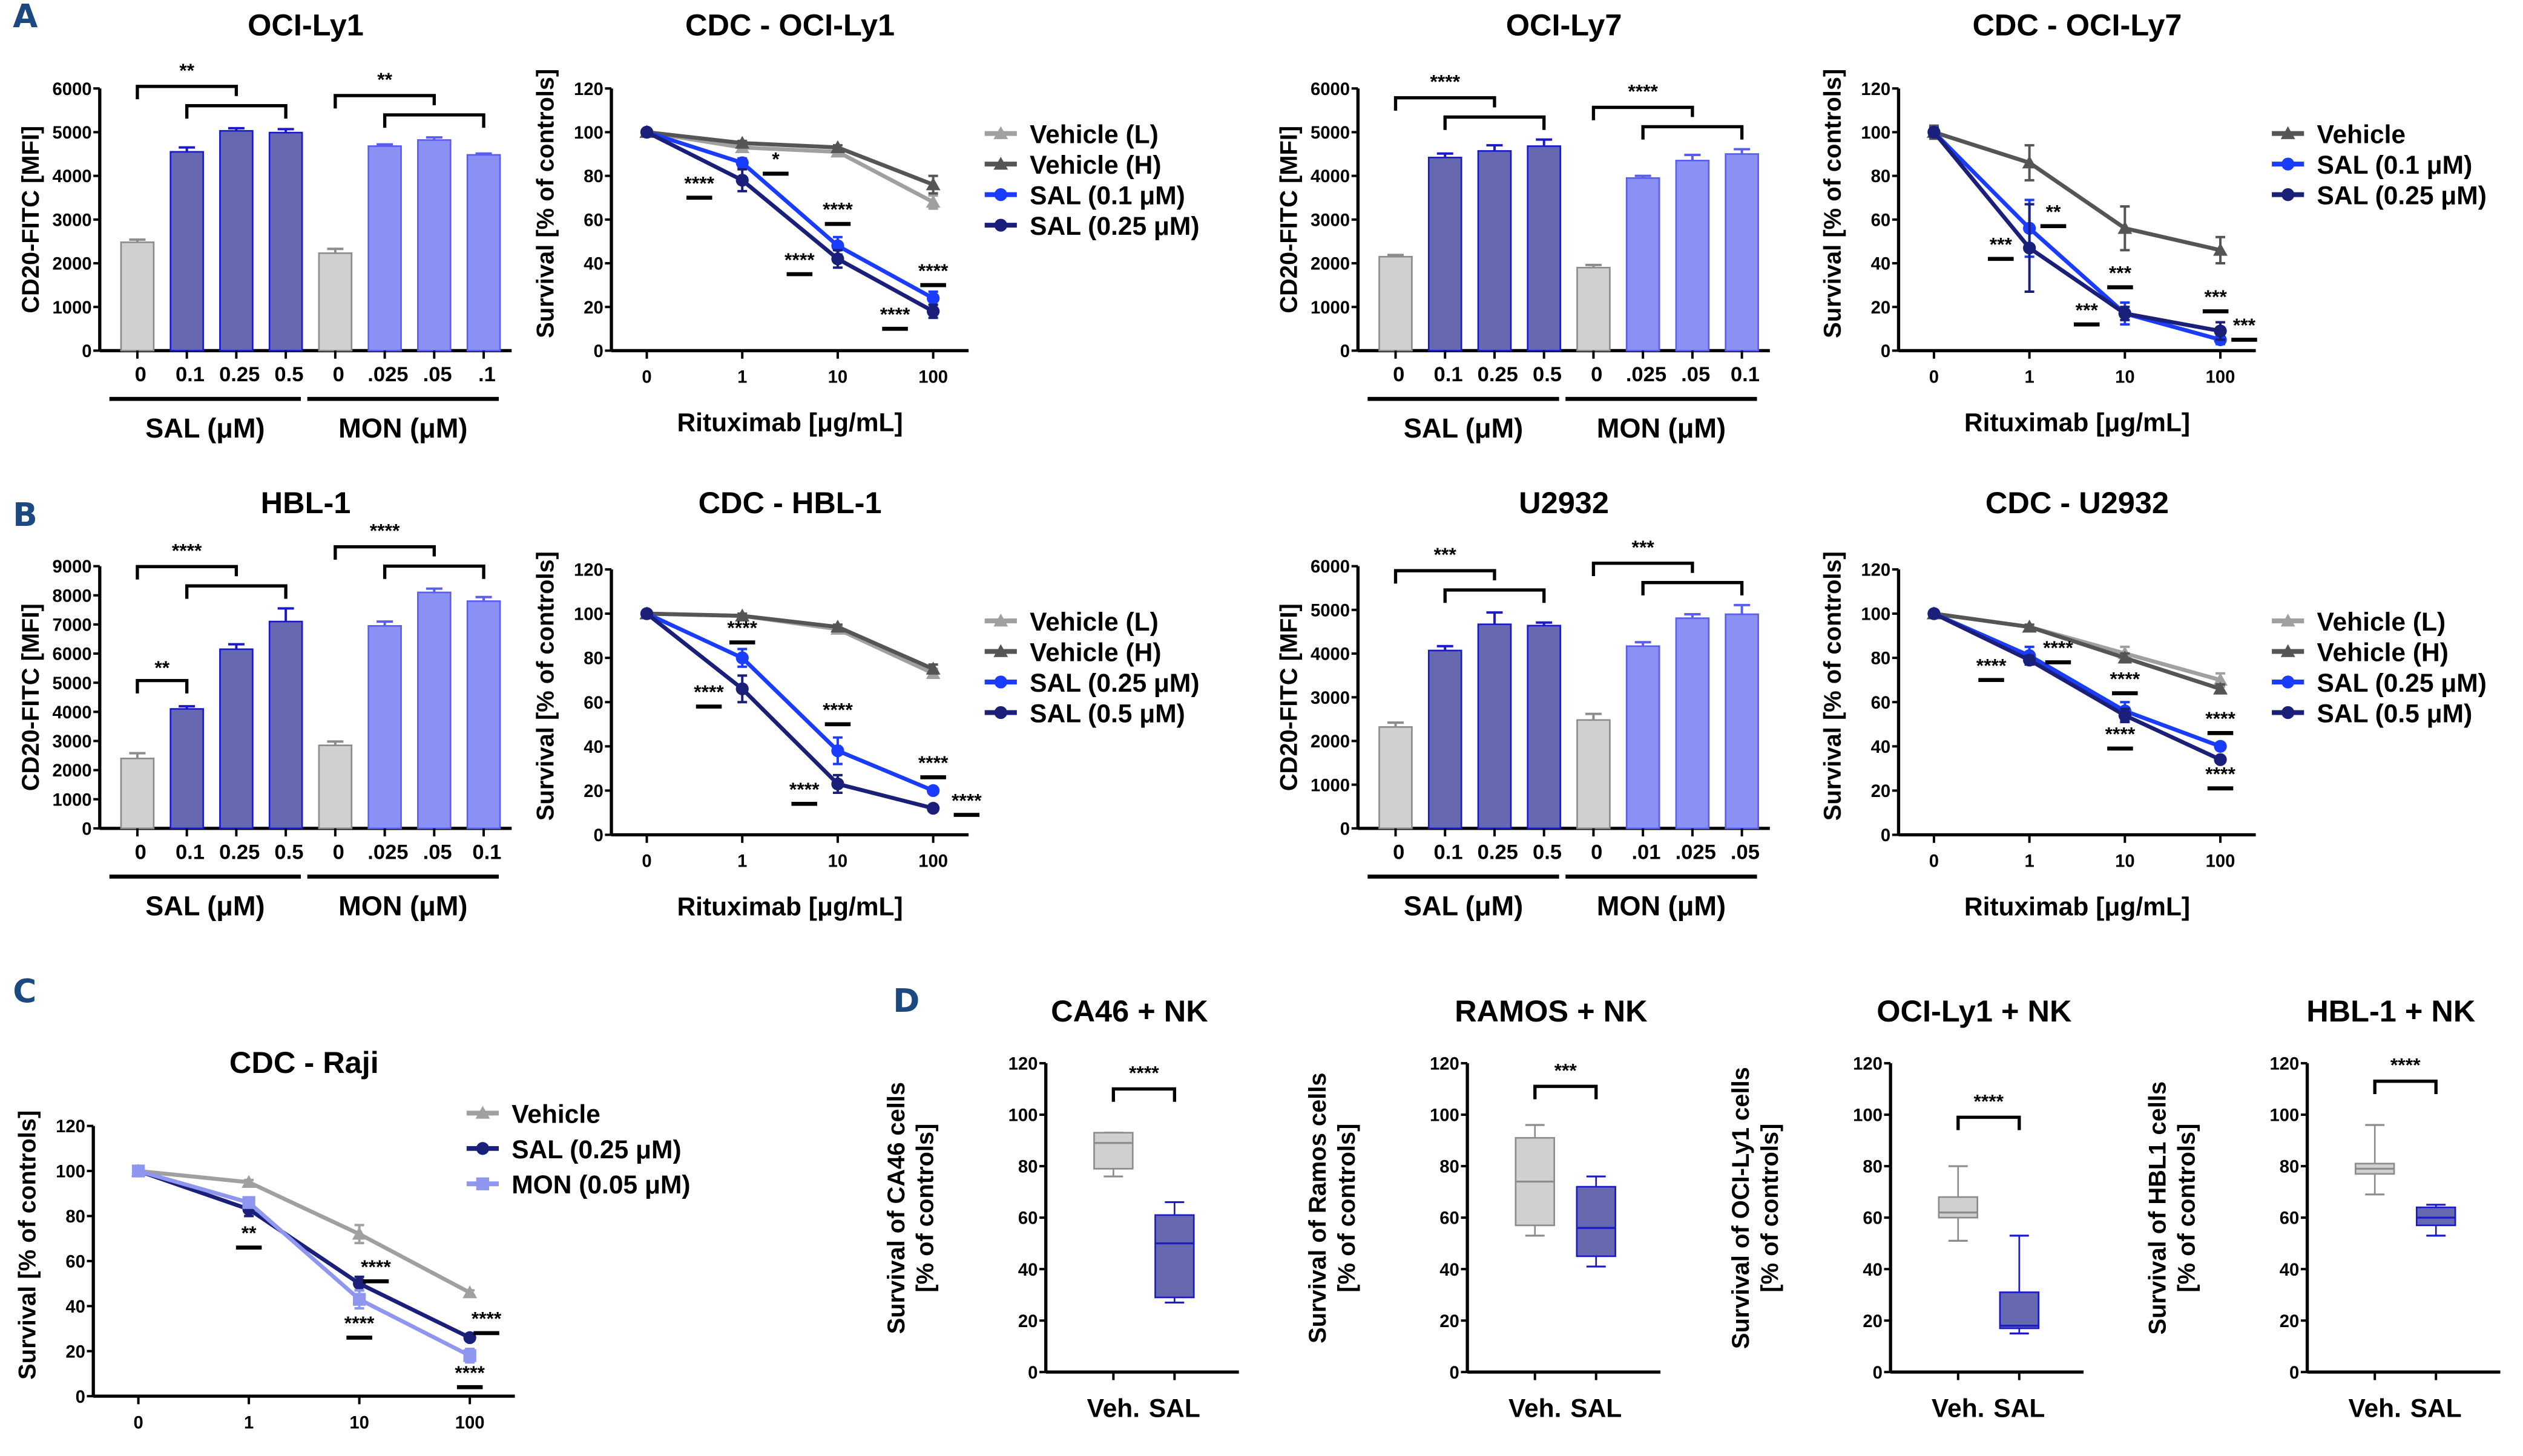 This screenshot has width=2523, height=1456. Describe the element at coordinates (1094, 135) in the screenshot. I see `legend-label: Vehicle (L)` at that location.